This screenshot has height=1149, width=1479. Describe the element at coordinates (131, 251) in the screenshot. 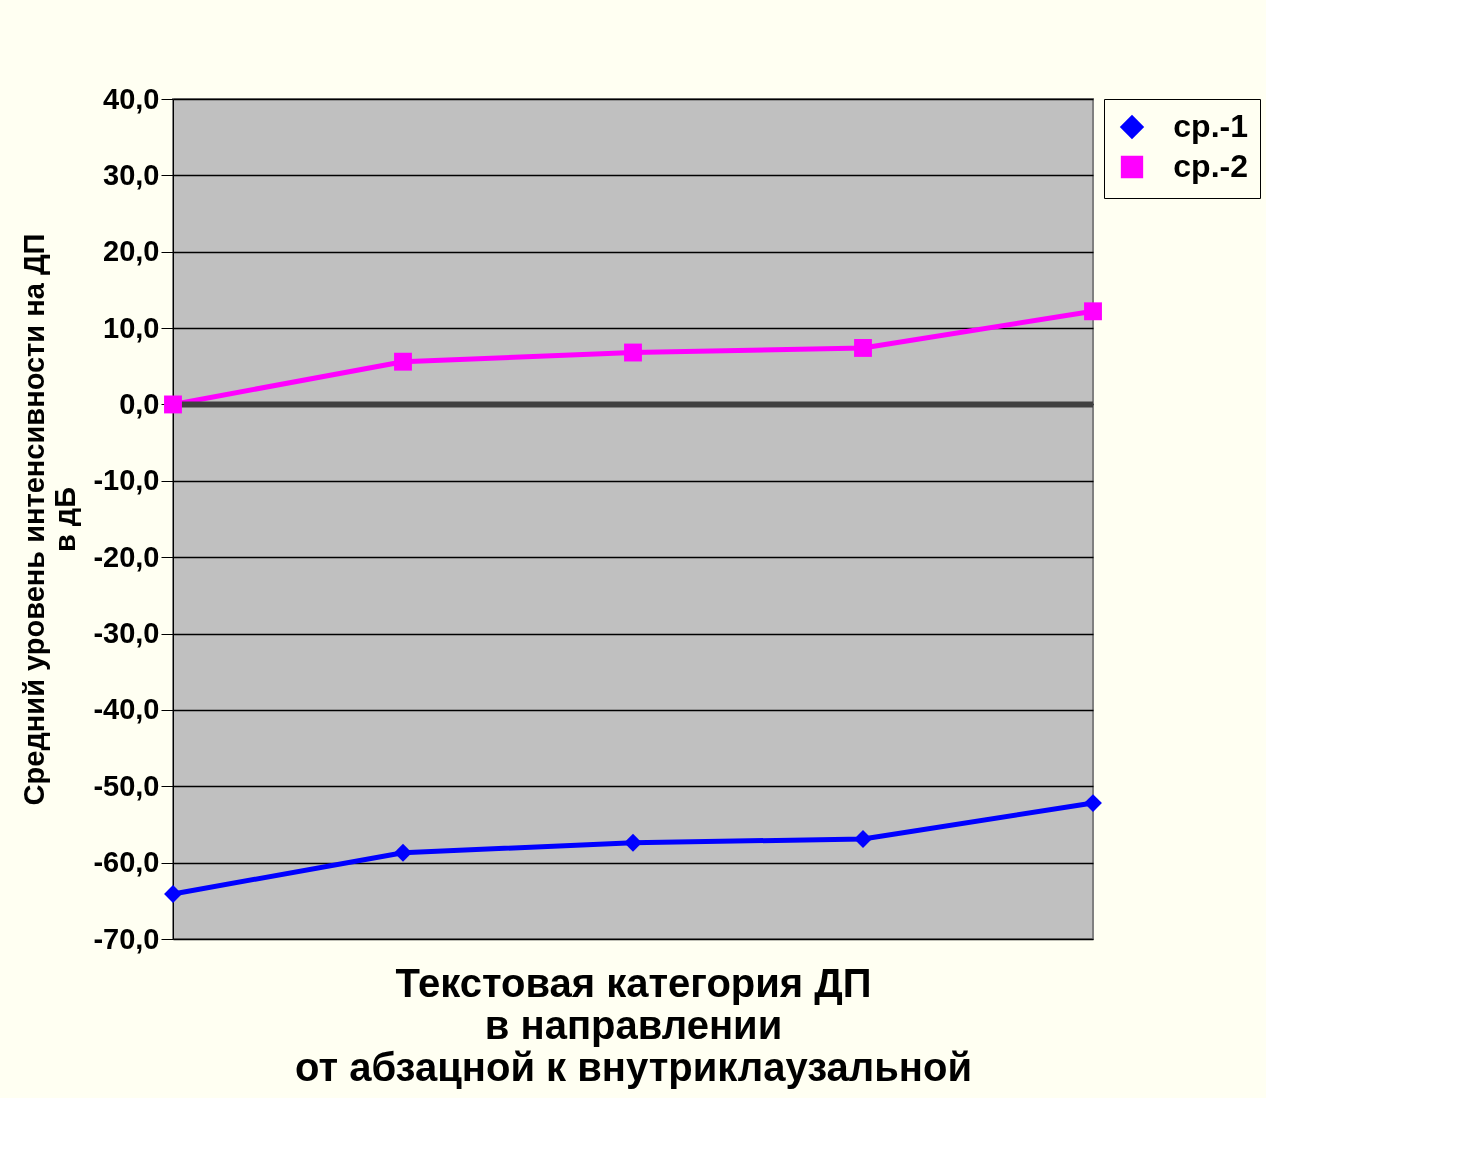

I see `y-tick-label: 20,0` at that location.